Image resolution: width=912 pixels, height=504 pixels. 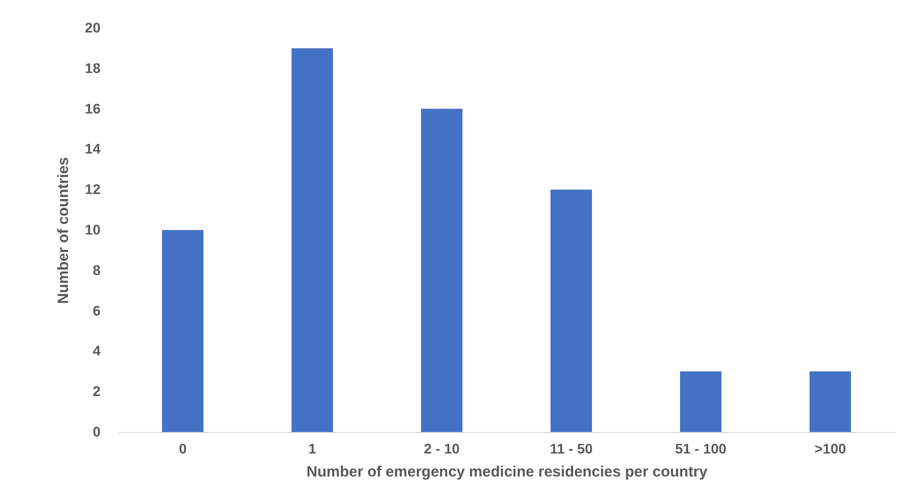 What do you see at coordinates (92, 230) in the screenshot?
I see `y-tick-label: 10` at bounding box center [92, 230].